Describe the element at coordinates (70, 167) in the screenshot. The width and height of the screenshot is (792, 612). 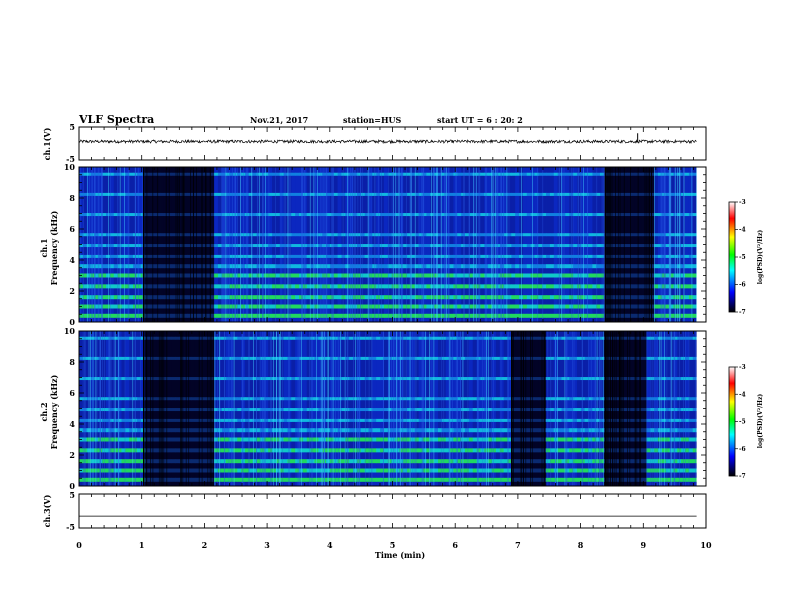
I see `y-tick-label: 10` at that location.